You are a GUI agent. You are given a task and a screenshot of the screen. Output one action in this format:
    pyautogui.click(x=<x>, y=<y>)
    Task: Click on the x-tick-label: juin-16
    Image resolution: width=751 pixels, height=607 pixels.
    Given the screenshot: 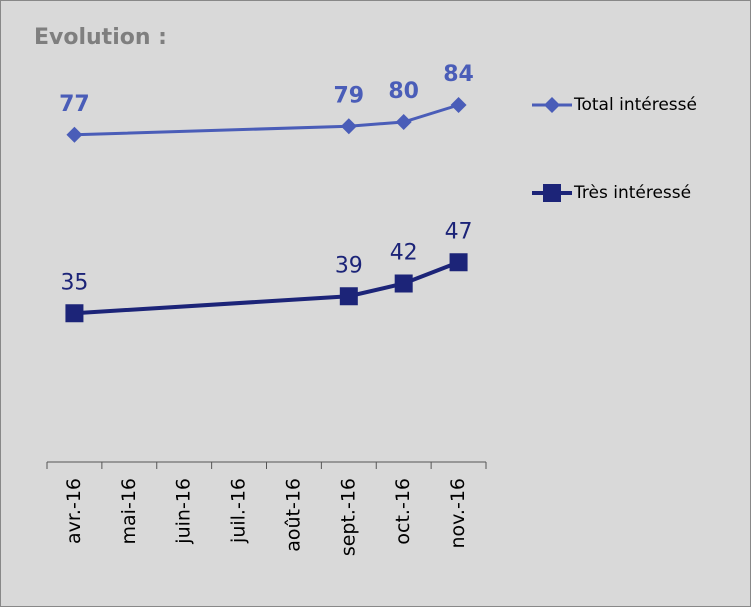 What is the action you would take?
    pyautogui.click(x=184, y=511)
    